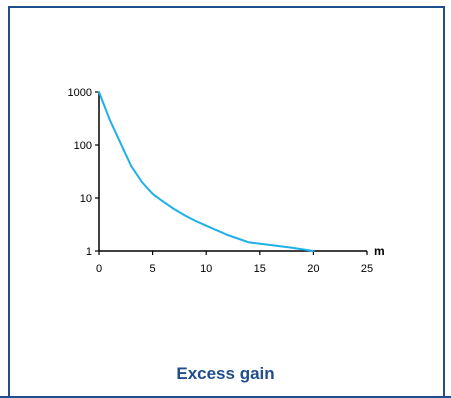  Describe the element at coordinates (226, 7) in the screenshot. I see `frame-border-top` at that location.